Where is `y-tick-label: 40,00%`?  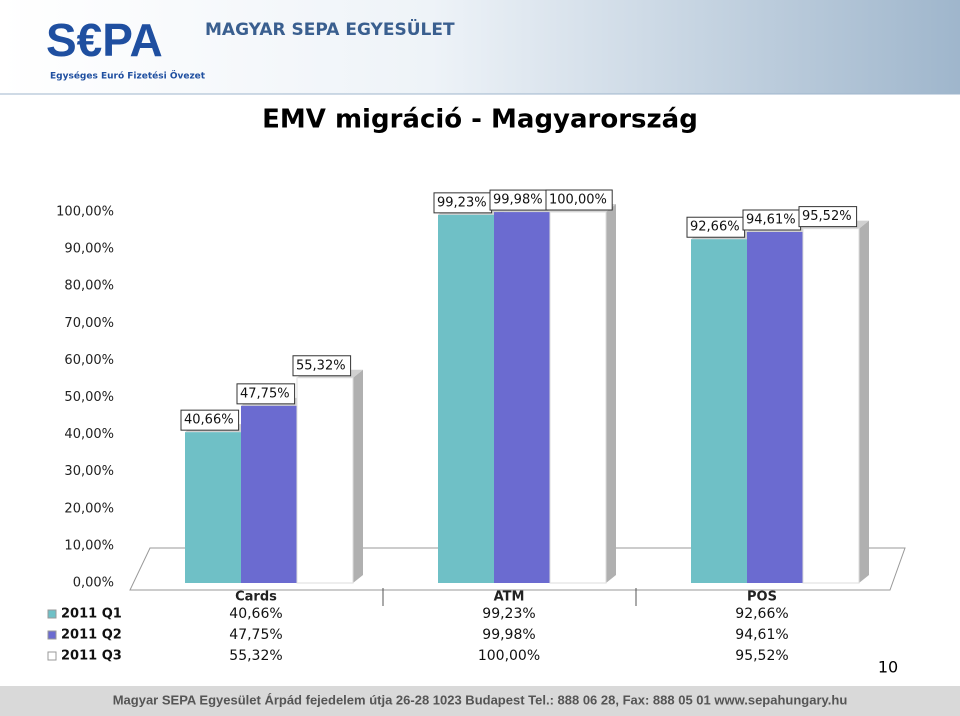 y-tick-label: 40,00% is located at coordinates (89, 434).